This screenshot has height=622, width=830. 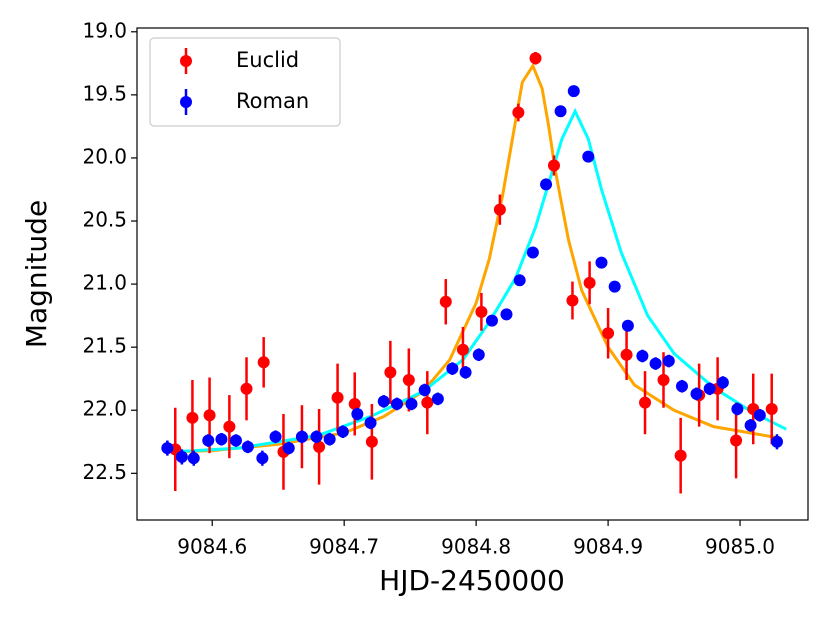 I want to click on legend-label: Euclid, so click(x=267, y=60).